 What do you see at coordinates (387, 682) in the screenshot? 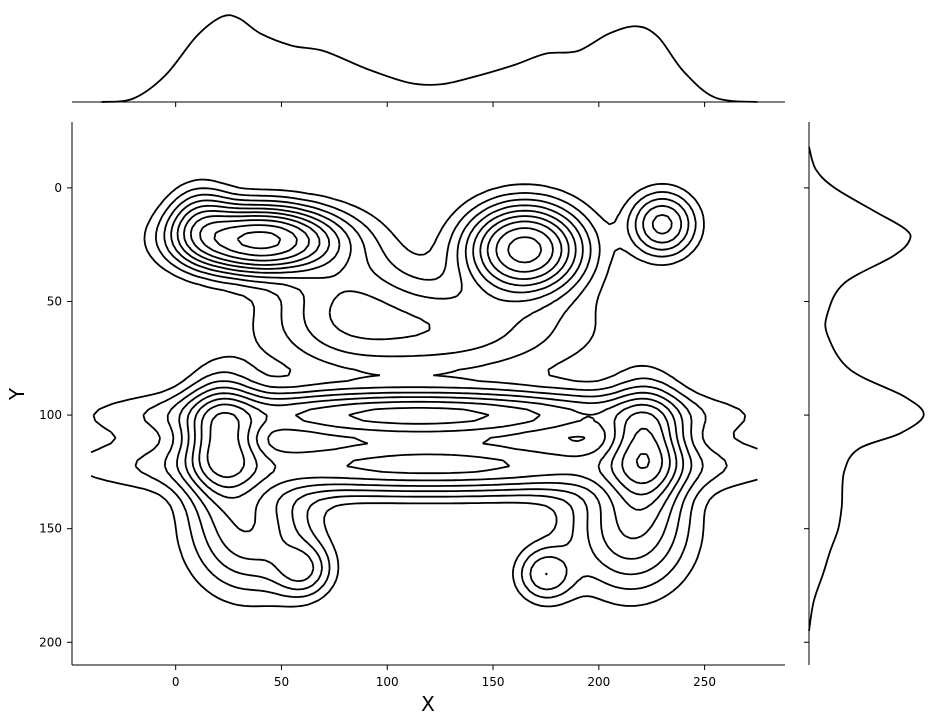
I see `x-tick-label-2: 100` at bounding box center [387, 682].